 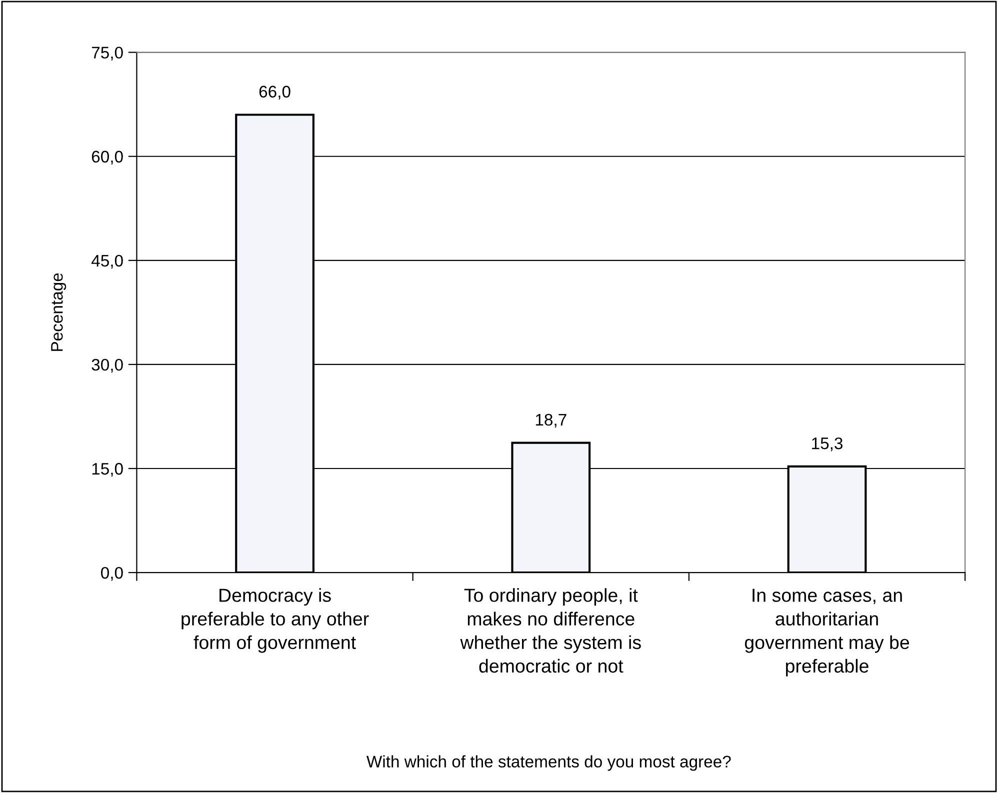 I want to click on x-axis-title: With which of the statements do you most agree?, so click(x=548, y=763).